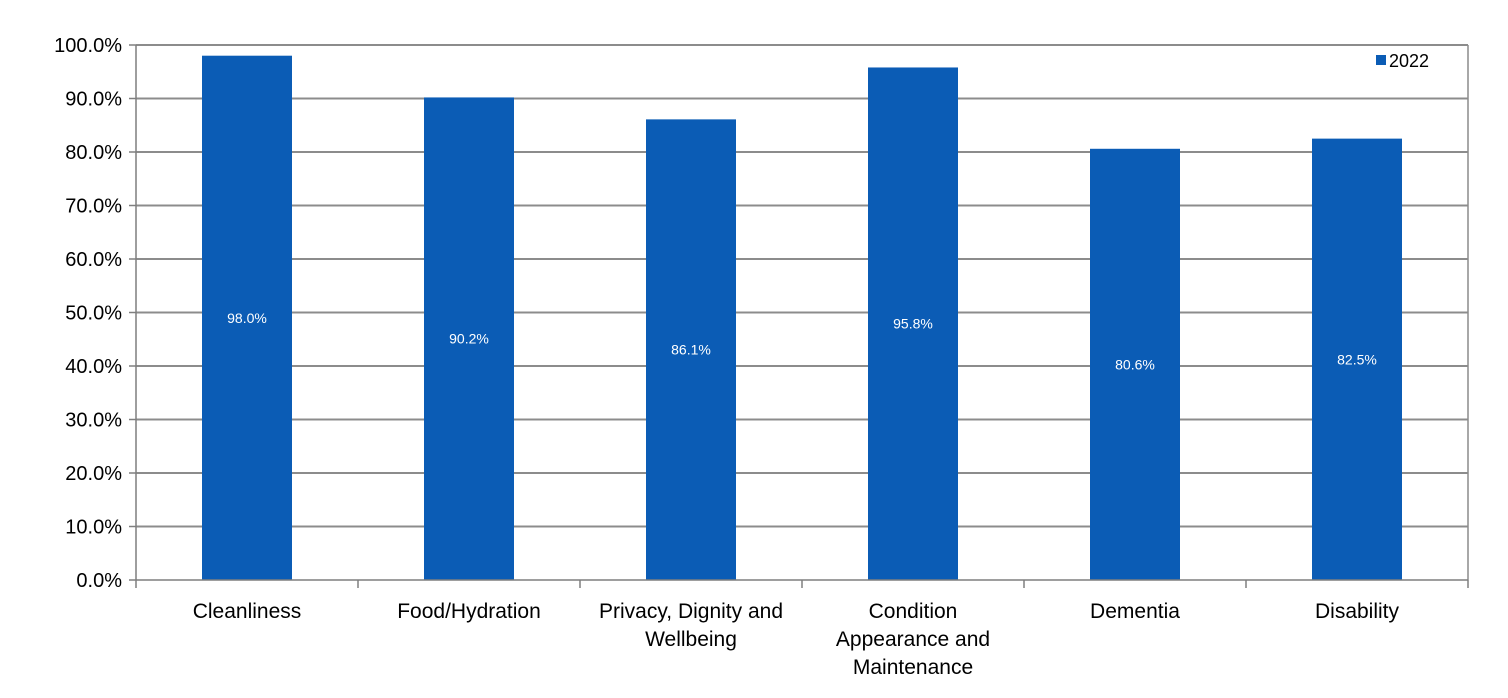 The width and height of the screenshot is (1508, 698). Describe the element at coordinates (93, 100) in the screenshot. I see `y-tick-label: 90.0%` at that location.